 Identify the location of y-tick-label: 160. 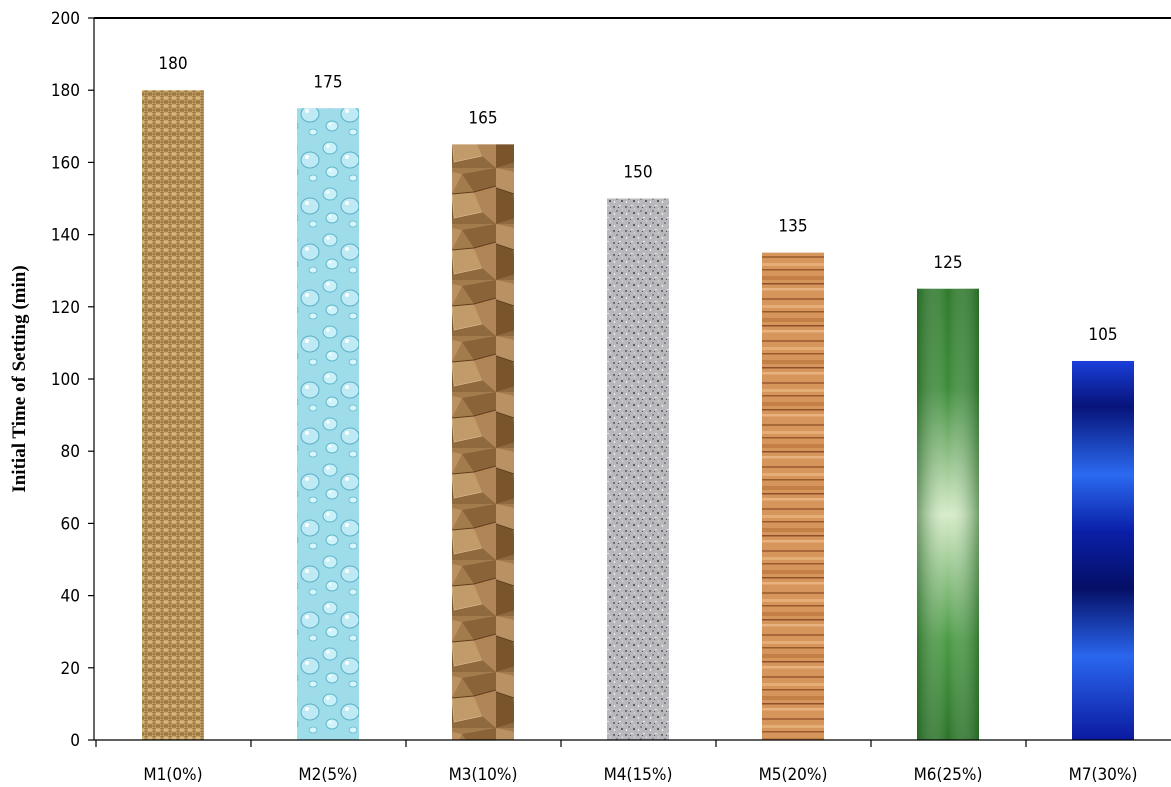
(65, 163).